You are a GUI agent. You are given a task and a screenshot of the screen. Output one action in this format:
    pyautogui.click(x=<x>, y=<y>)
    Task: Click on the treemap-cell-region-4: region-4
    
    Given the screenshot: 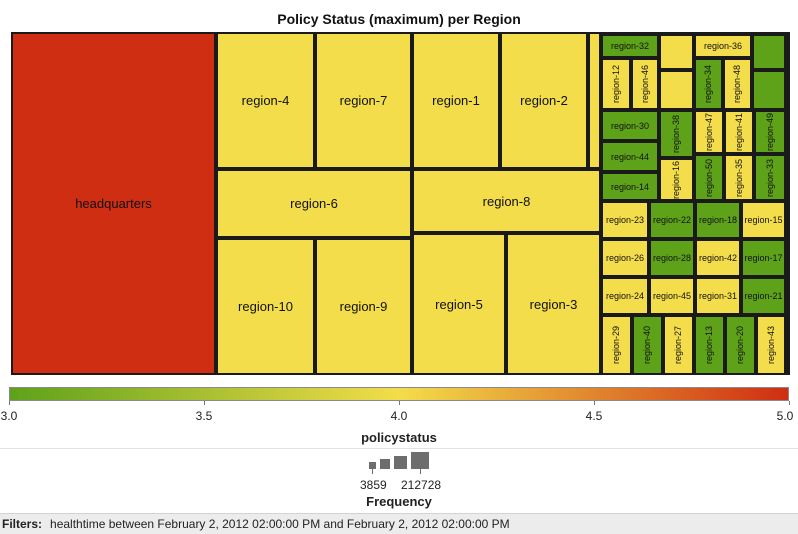 What is the action you would take?
    pyautogui.click(x=265, y=100)
    